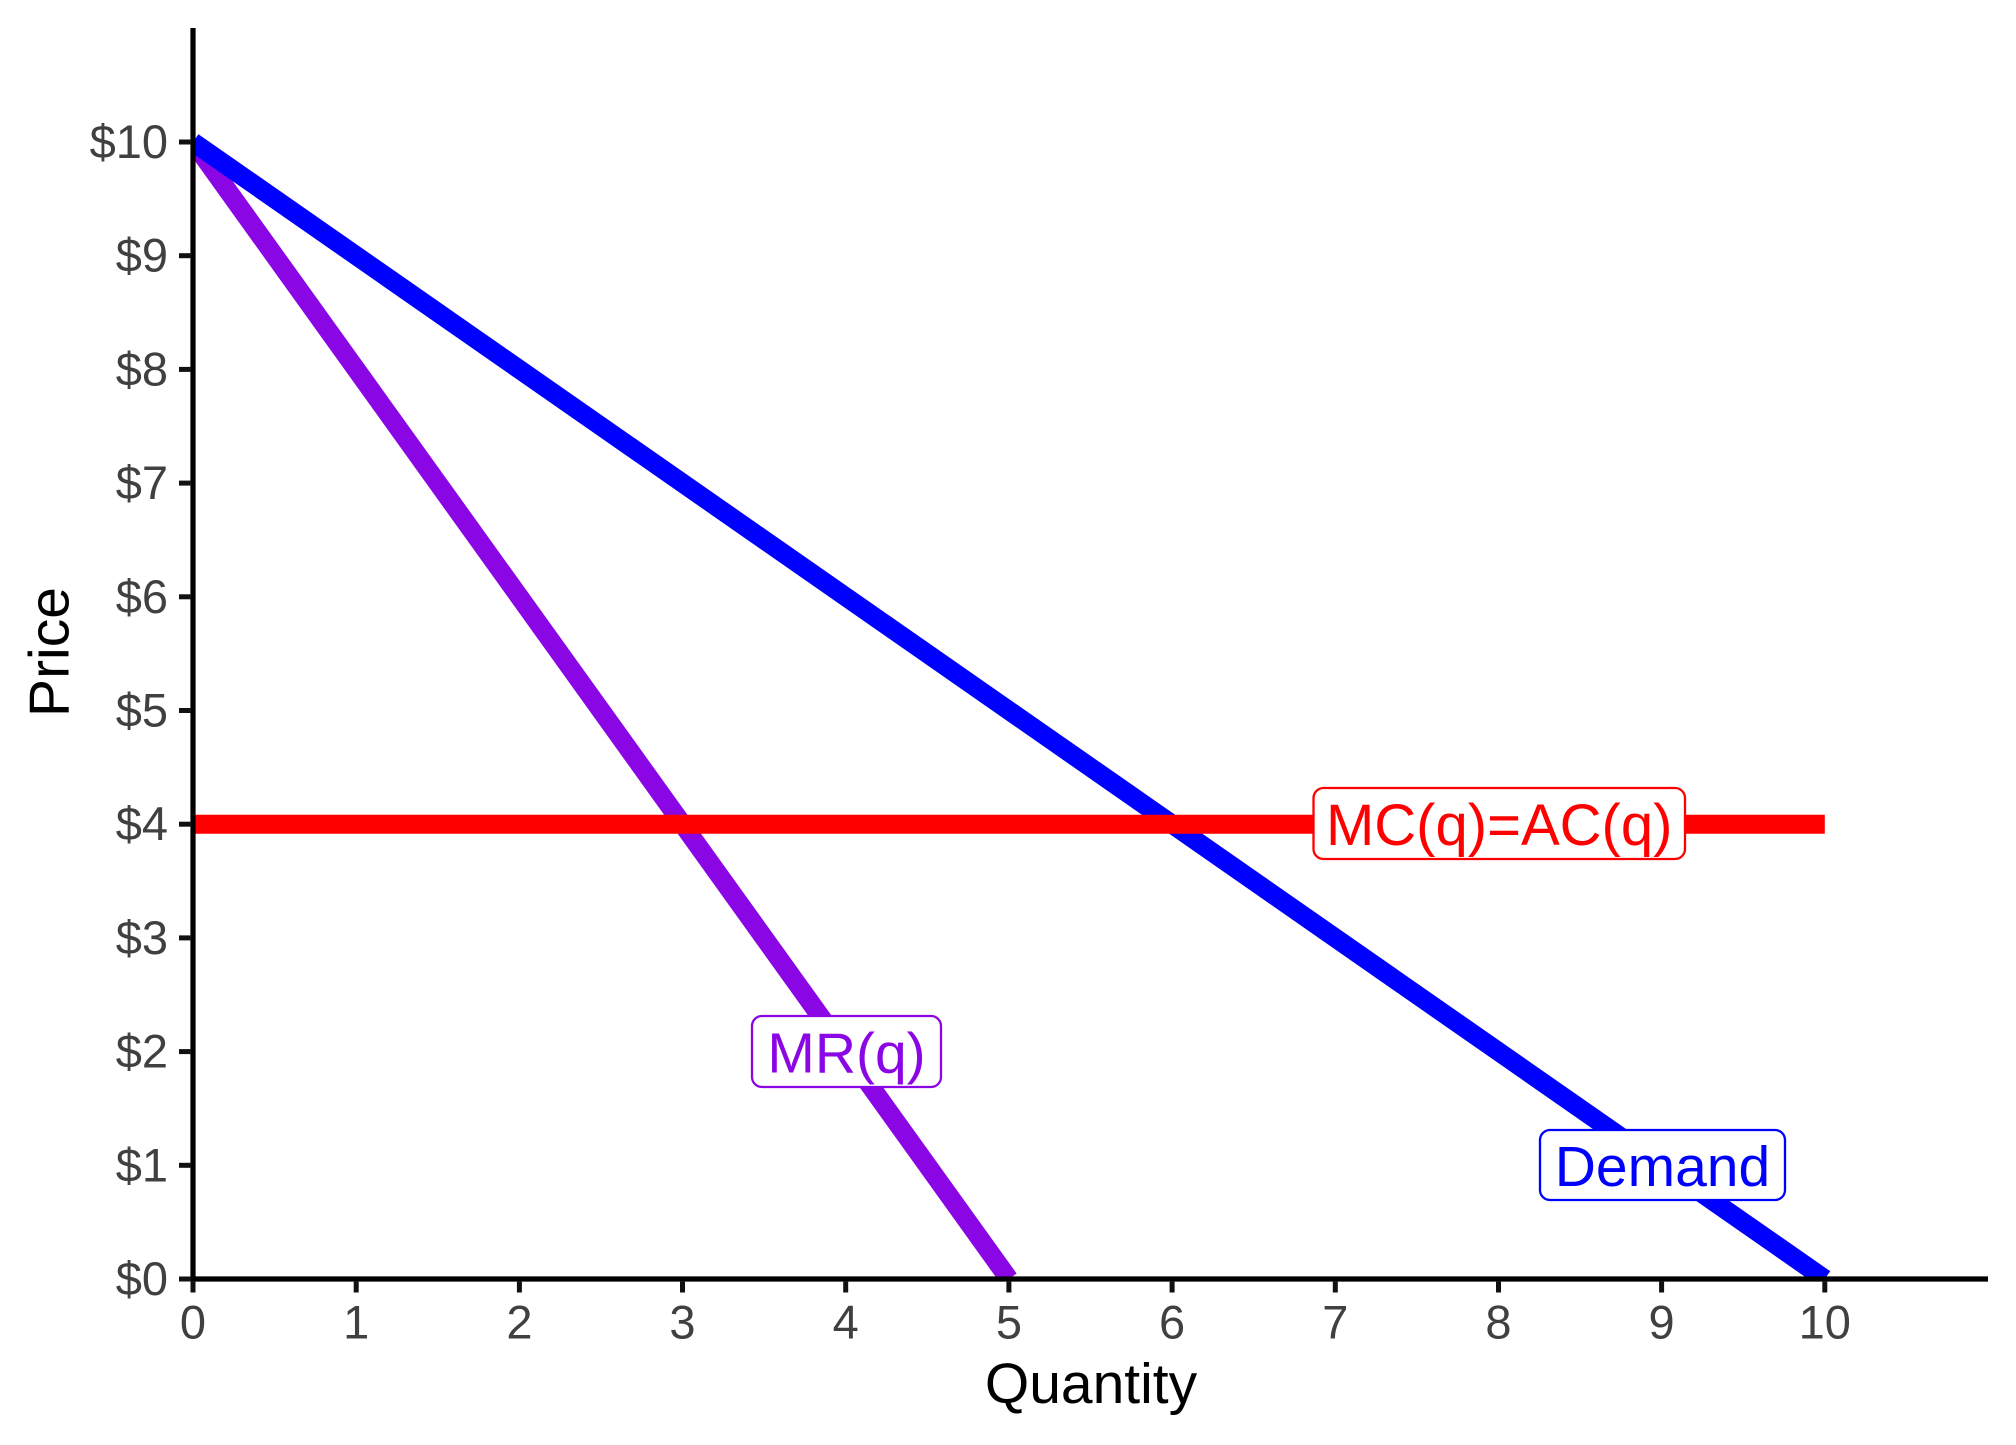  What do you see at coordinates (142, 1051) in the screenshot?
I see `svg-text: $2` at bounding box center [142, 1051].